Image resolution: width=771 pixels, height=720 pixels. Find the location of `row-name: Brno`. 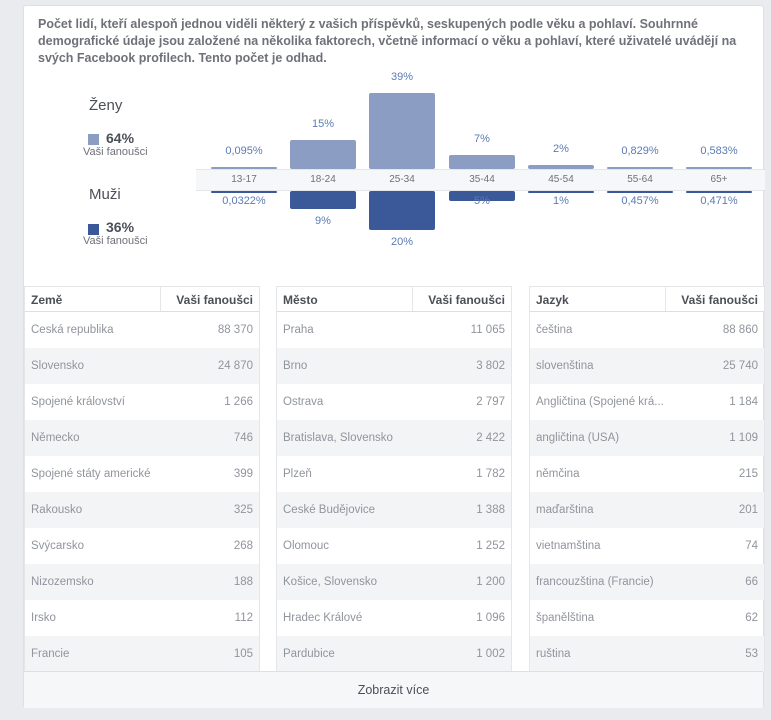

row-name: Brno is located at coordinates (295, 366).